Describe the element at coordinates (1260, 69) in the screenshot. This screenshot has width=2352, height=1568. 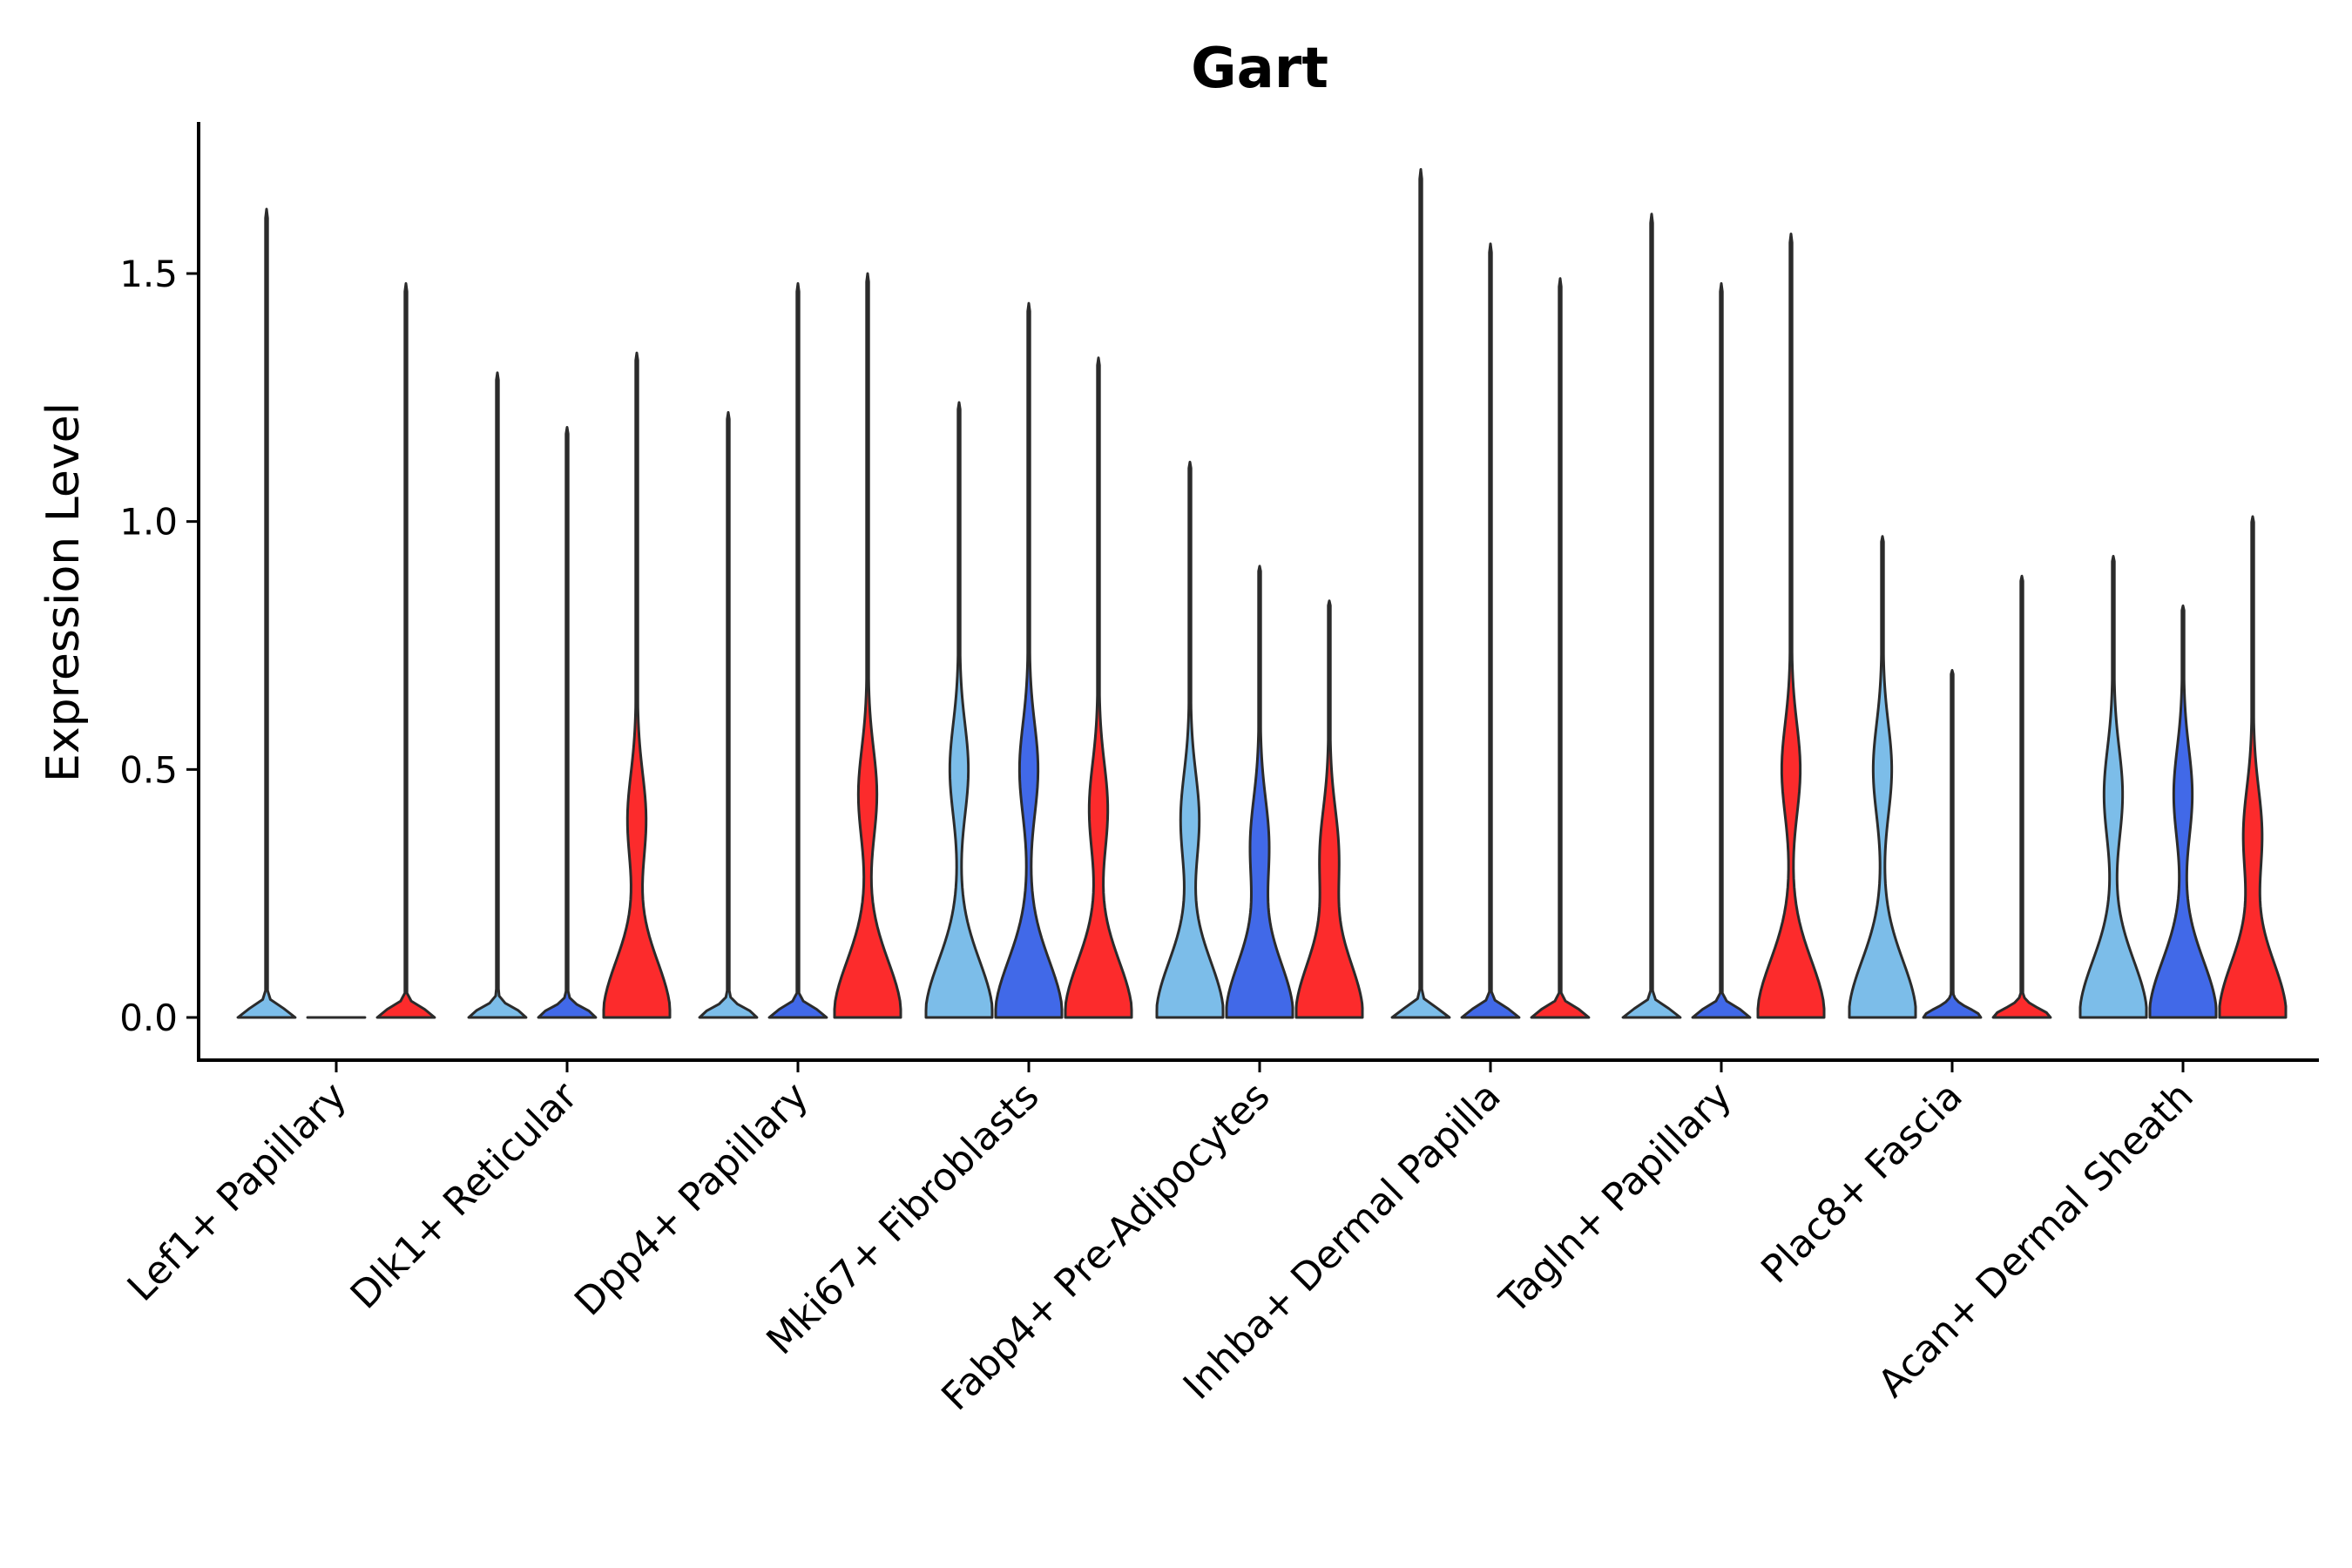
I see `chart-title: Gart` at that location.